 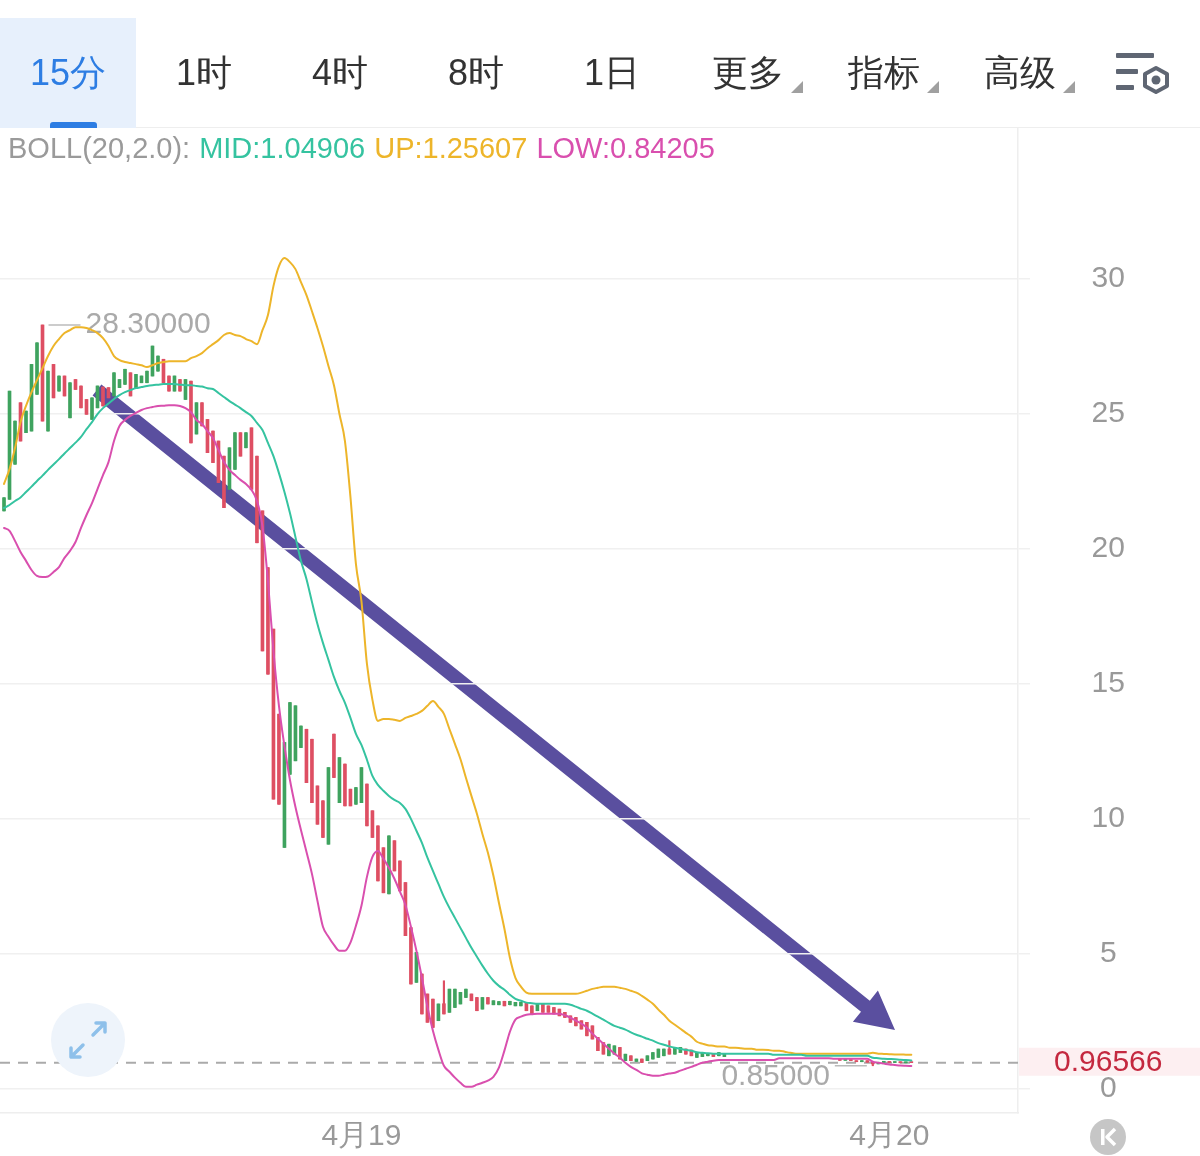 What do you see at coordinates (775, 1075) in the screenshot?
I see `annotation: 0.85000` at bounding box center [775, 1075].